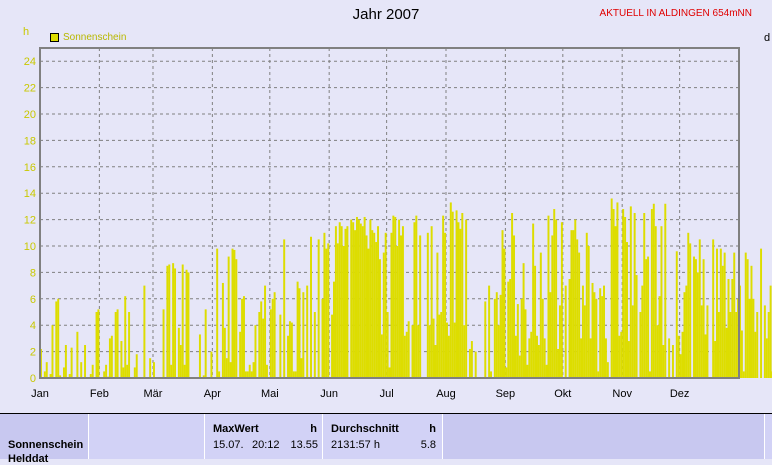 Image resolution: width=772 pixels, height=465 pixels. What do you see at coordinates (236, 429) in the screenshot?
I see `maxwert-label: MaxWert` at bounding box center [236, 429].